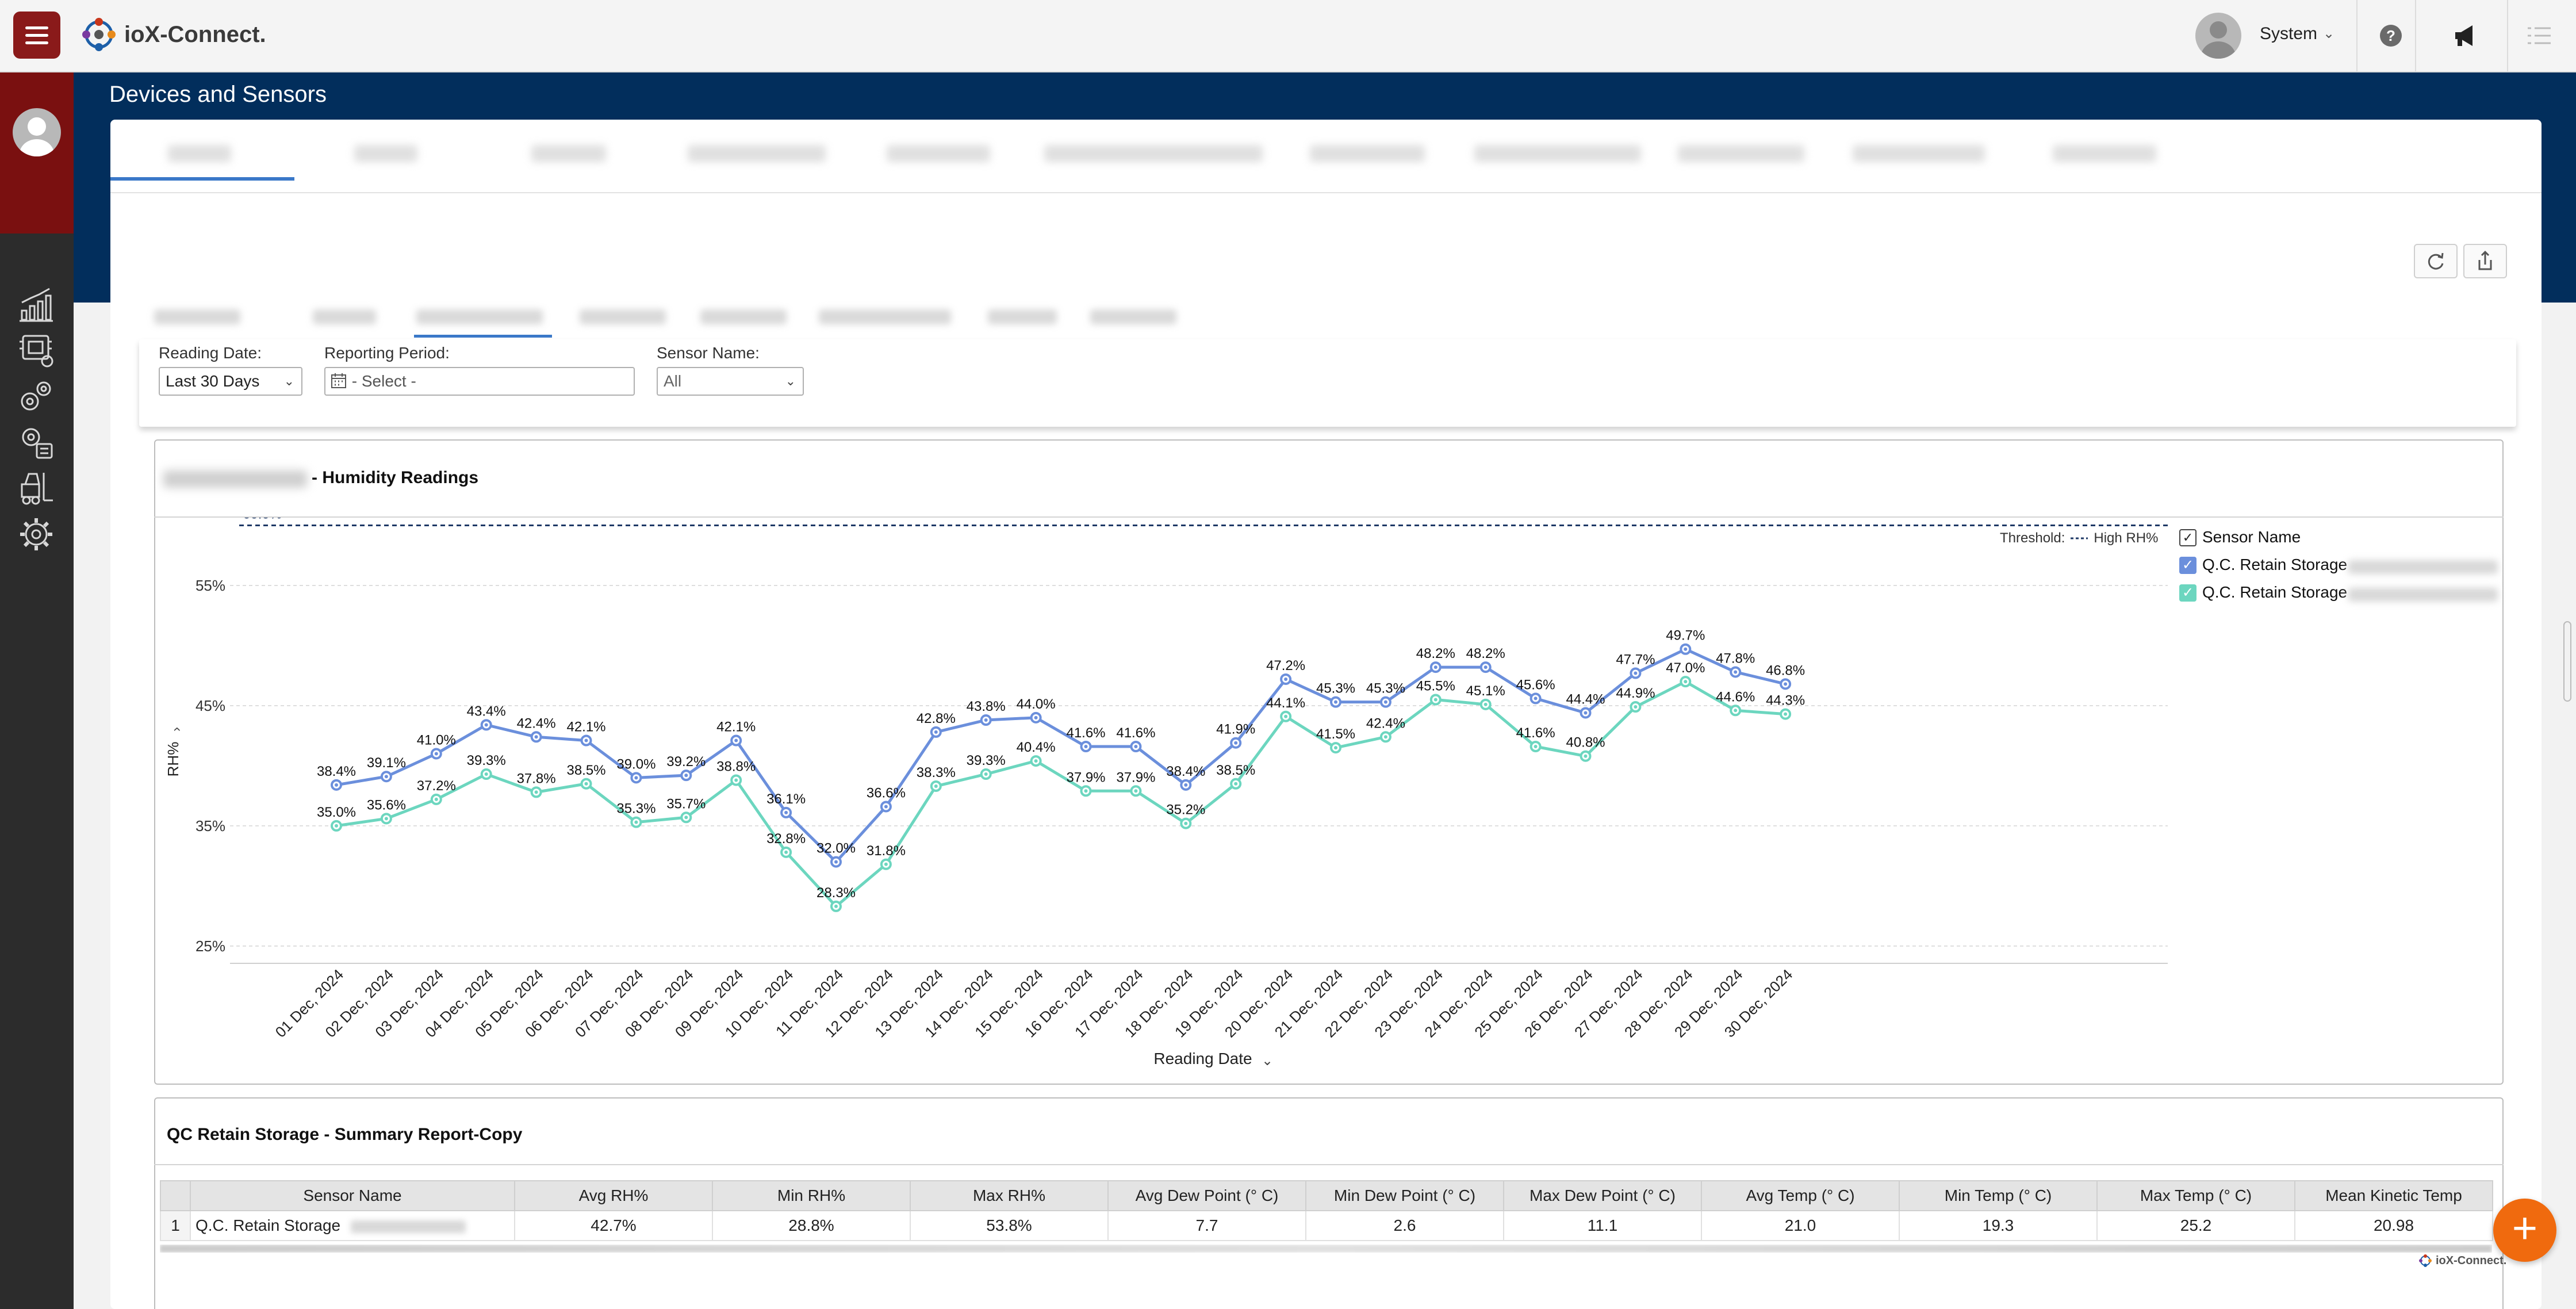  I want to click on hamburger-menu-button, so click(36, 35).